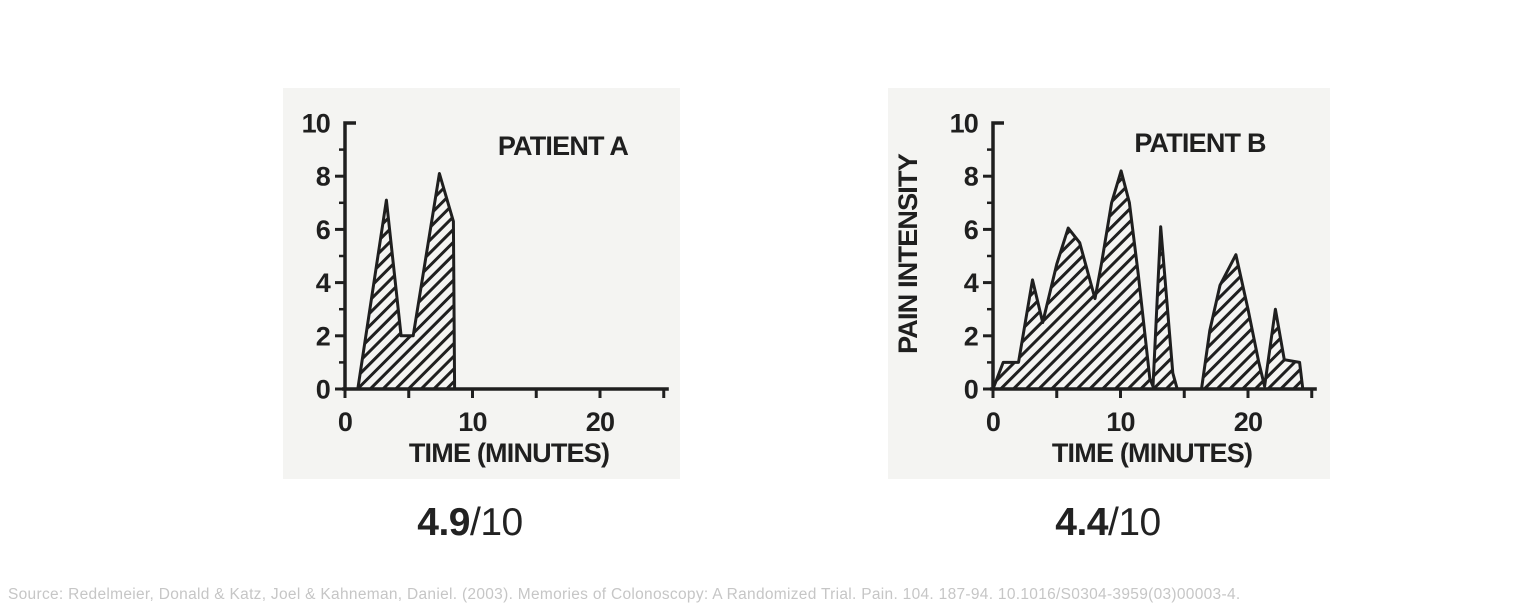 The height and width of the screenshot is (613, 1536). I want to click on patient-a-chart: 0 2 4 6 8 10 0 10 20 PATIENT A TIME (MINUTES), so click(485, 288).